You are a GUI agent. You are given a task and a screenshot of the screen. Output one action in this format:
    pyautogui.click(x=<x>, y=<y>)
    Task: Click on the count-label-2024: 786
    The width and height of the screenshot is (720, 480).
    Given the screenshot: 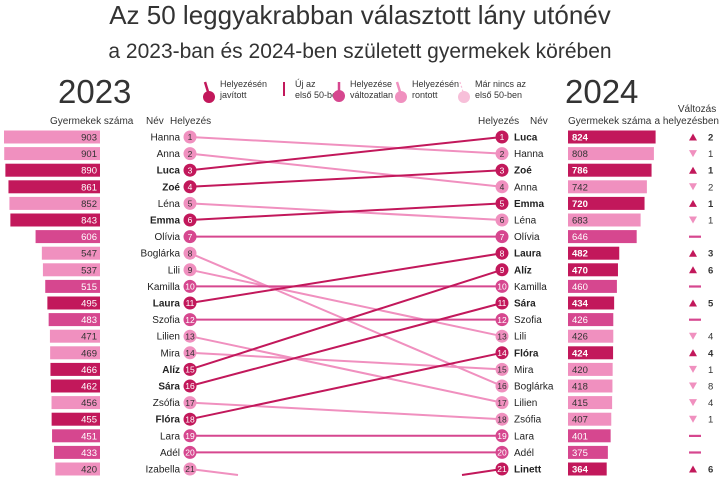 What is the action you would take?
    pyautogui.click(x=580, y=171)
    